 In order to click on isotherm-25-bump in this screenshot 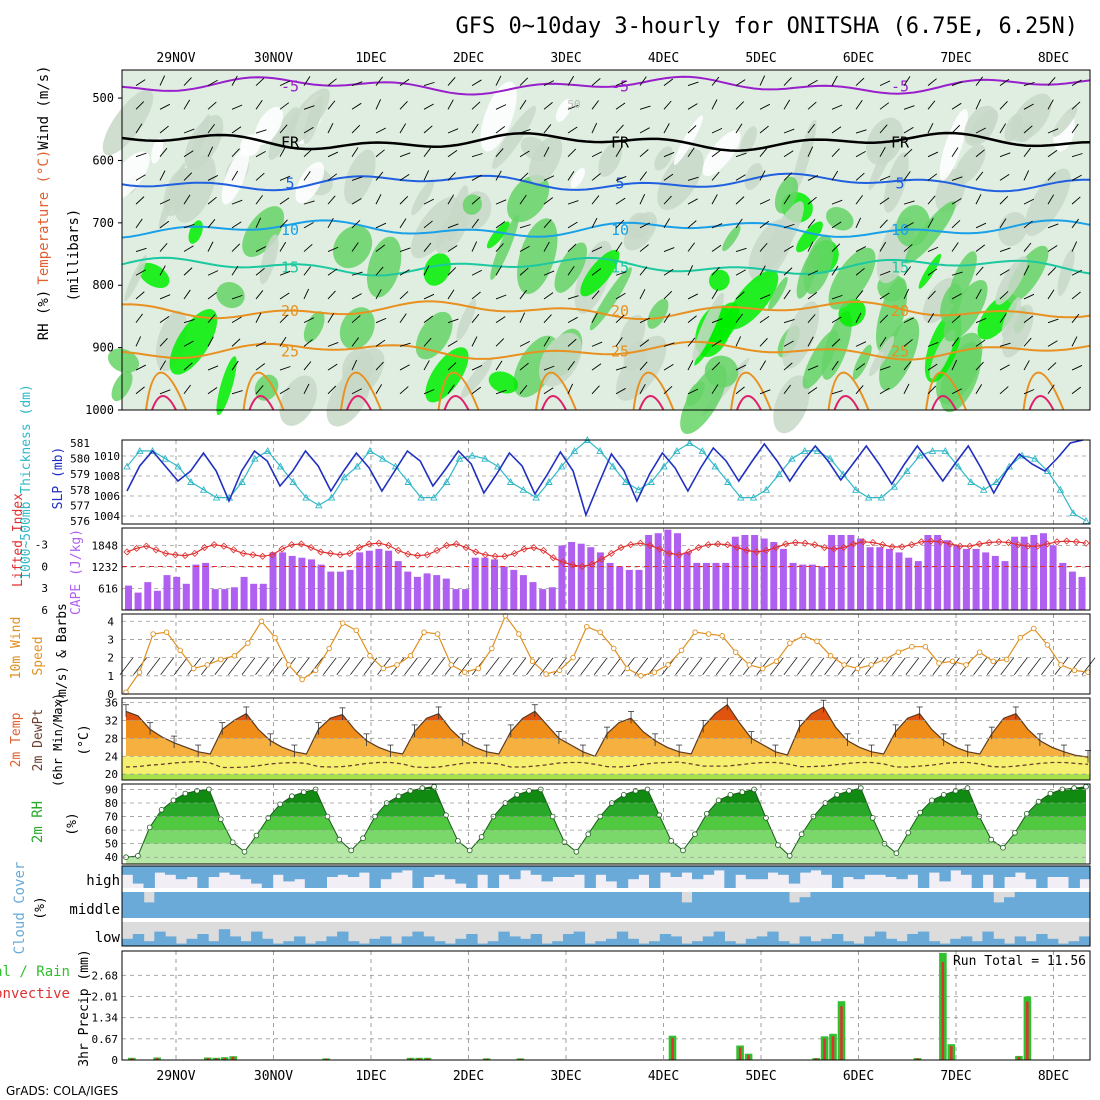, I will do `click(848, 391)`.